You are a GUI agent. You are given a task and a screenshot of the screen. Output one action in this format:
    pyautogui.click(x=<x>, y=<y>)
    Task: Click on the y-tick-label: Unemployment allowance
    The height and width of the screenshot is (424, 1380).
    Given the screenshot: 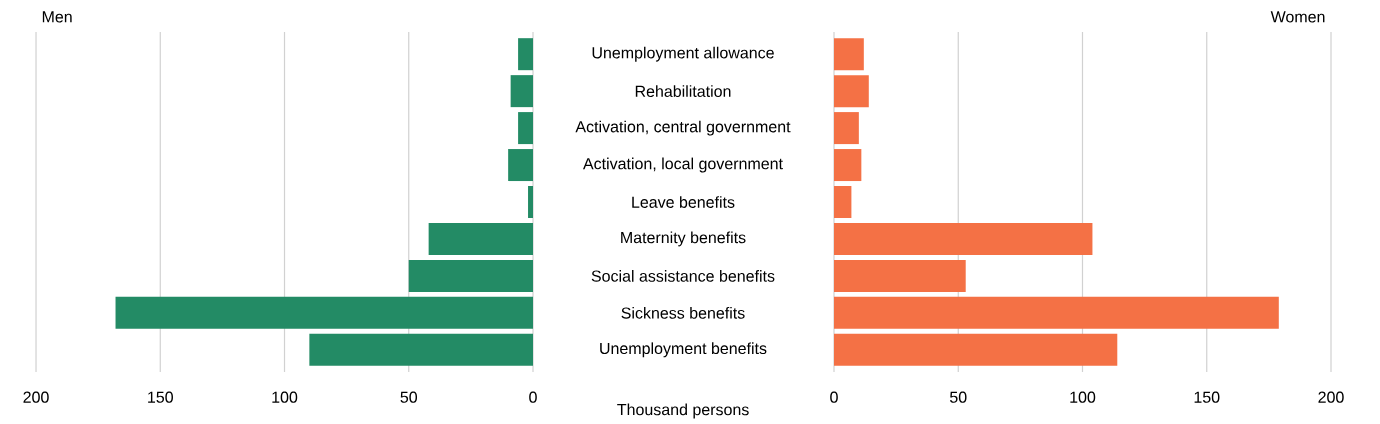 What is the action you would take?
    pyautogui.click(x=683, y=54)
    